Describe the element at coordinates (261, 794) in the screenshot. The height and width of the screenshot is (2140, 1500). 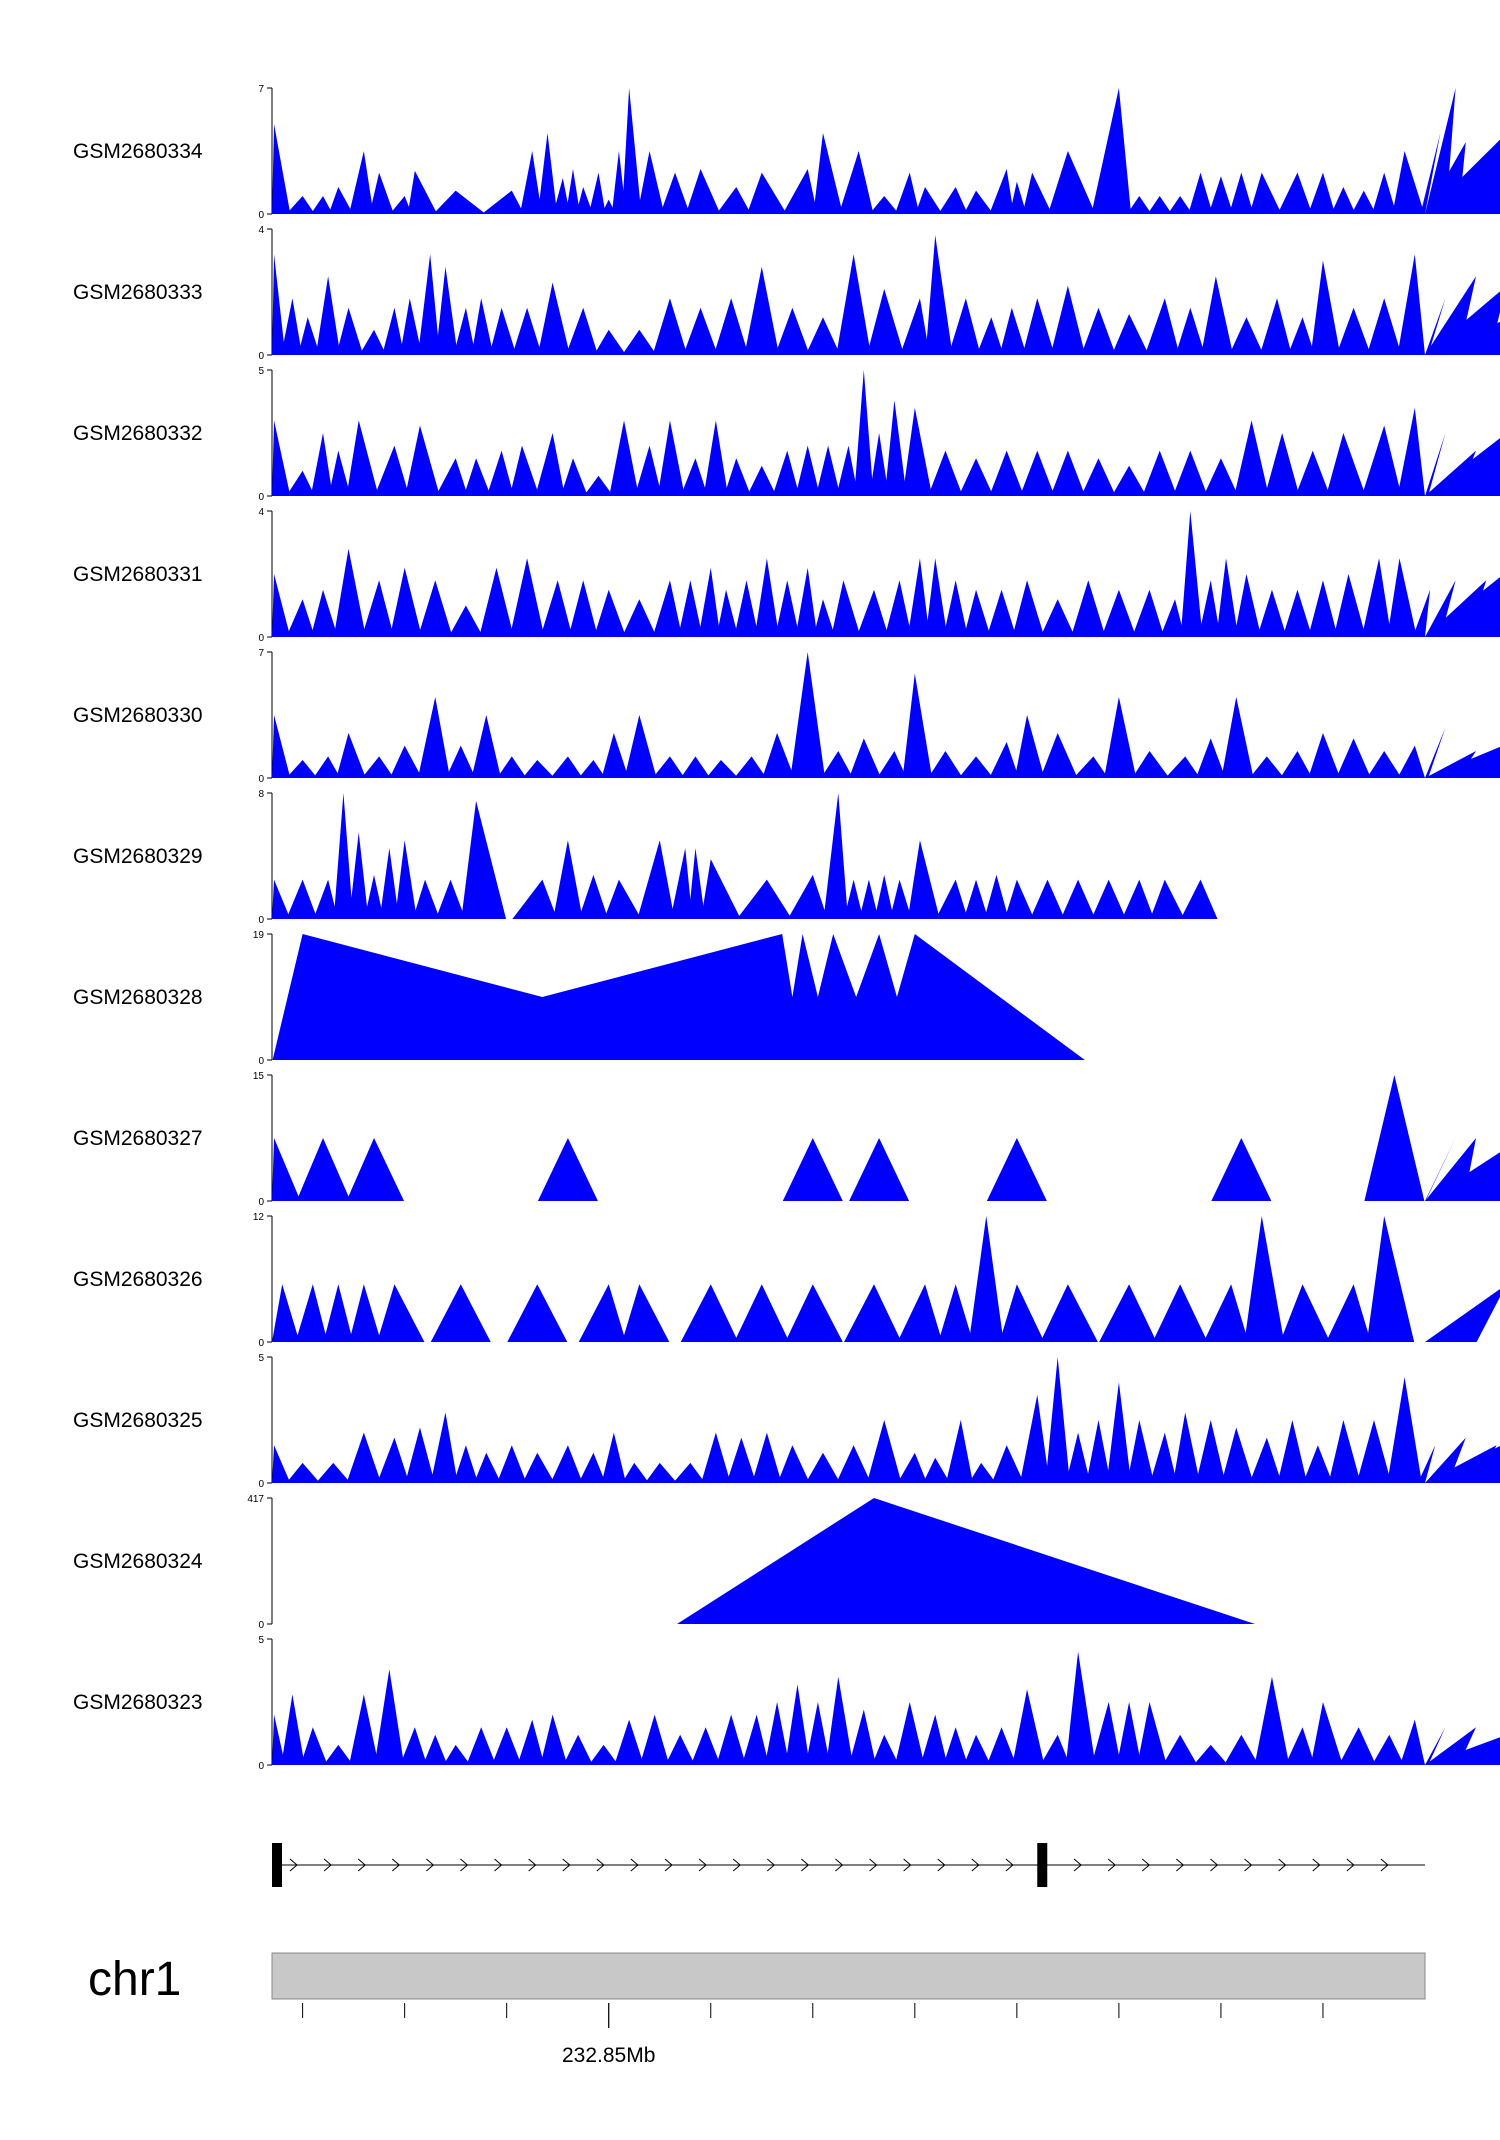
I see `y-max-label: 8` at that location.